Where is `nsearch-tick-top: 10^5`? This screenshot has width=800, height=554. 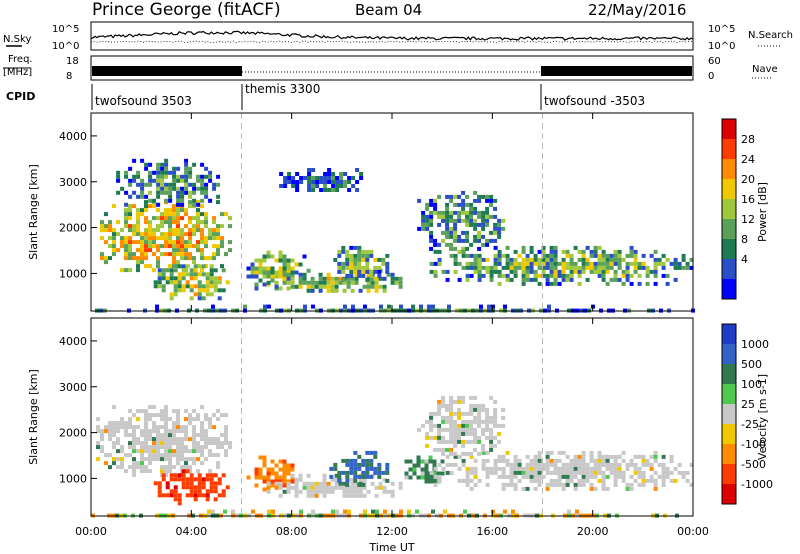 nsearch-tick-top: 10^5 is located at coordinates (721, 29).